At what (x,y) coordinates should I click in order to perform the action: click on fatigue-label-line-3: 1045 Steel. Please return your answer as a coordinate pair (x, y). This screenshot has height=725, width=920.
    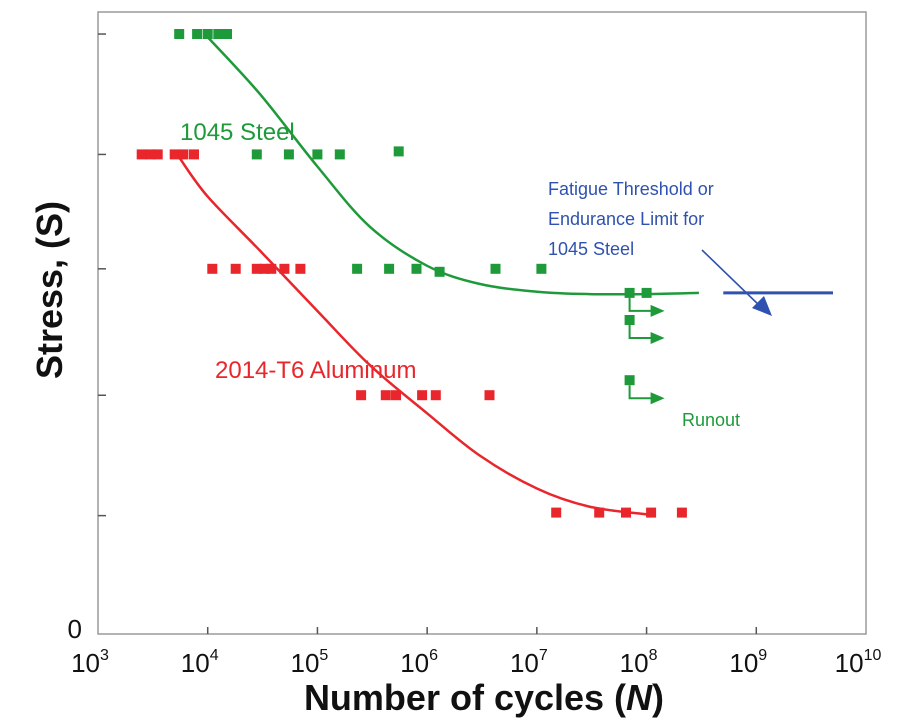
    Looking at the image, I should click on (591, 249).